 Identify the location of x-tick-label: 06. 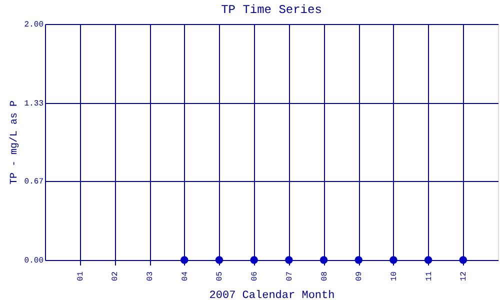
(255, 276).